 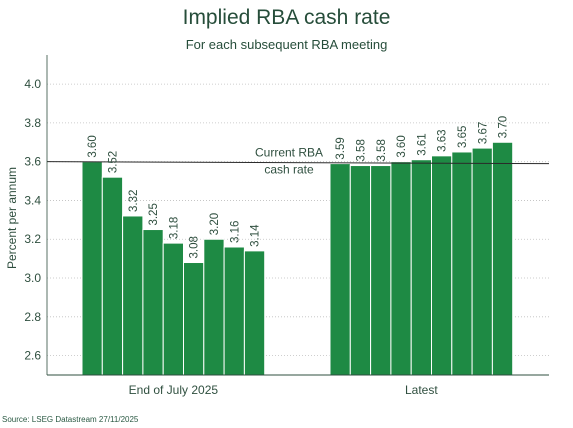 What do you see at coordinates (12, 218) in the screenshot?
I see `y-axis-title: Percent per annum` at bounding box center [12, 218].